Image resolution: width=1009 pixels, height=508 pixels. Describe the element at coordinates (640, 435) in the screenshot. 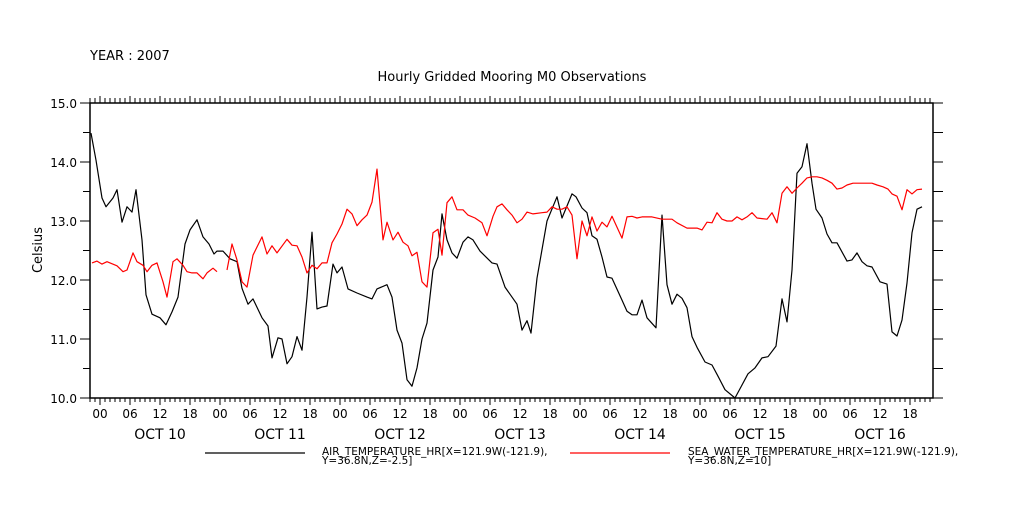

I see `x-day-label: OCT 14` at that location.